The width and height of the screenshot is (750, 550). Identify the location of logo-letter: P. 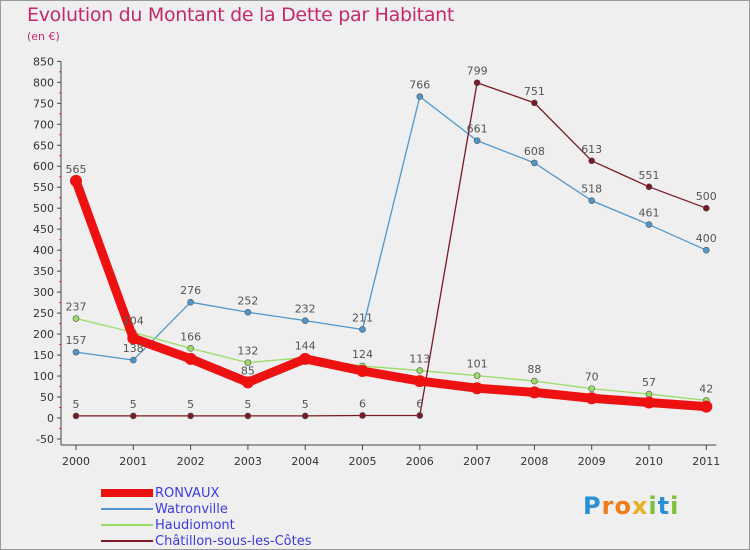
(592, 506).